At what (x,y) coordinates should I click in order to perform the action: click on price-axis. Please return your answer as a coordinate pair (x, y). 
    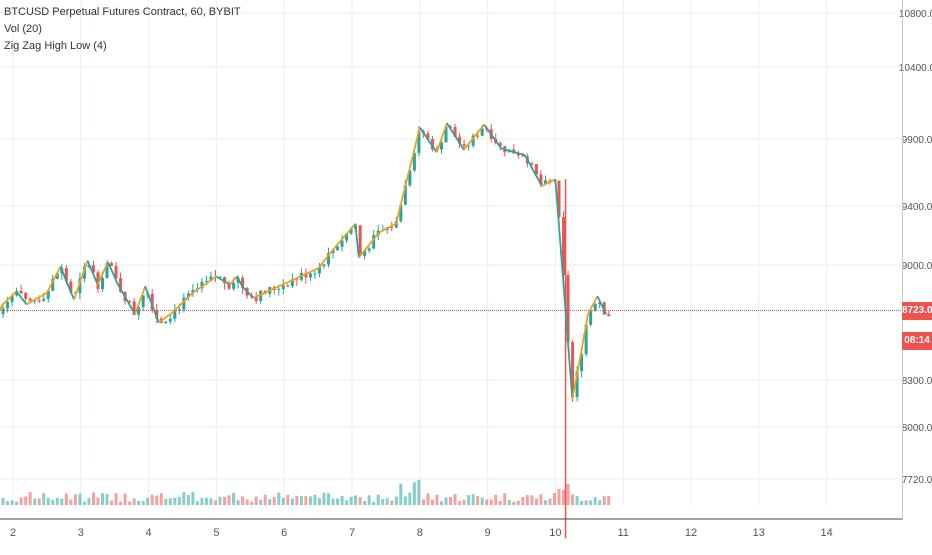
    Looking at the image, I should click on (917, 260).